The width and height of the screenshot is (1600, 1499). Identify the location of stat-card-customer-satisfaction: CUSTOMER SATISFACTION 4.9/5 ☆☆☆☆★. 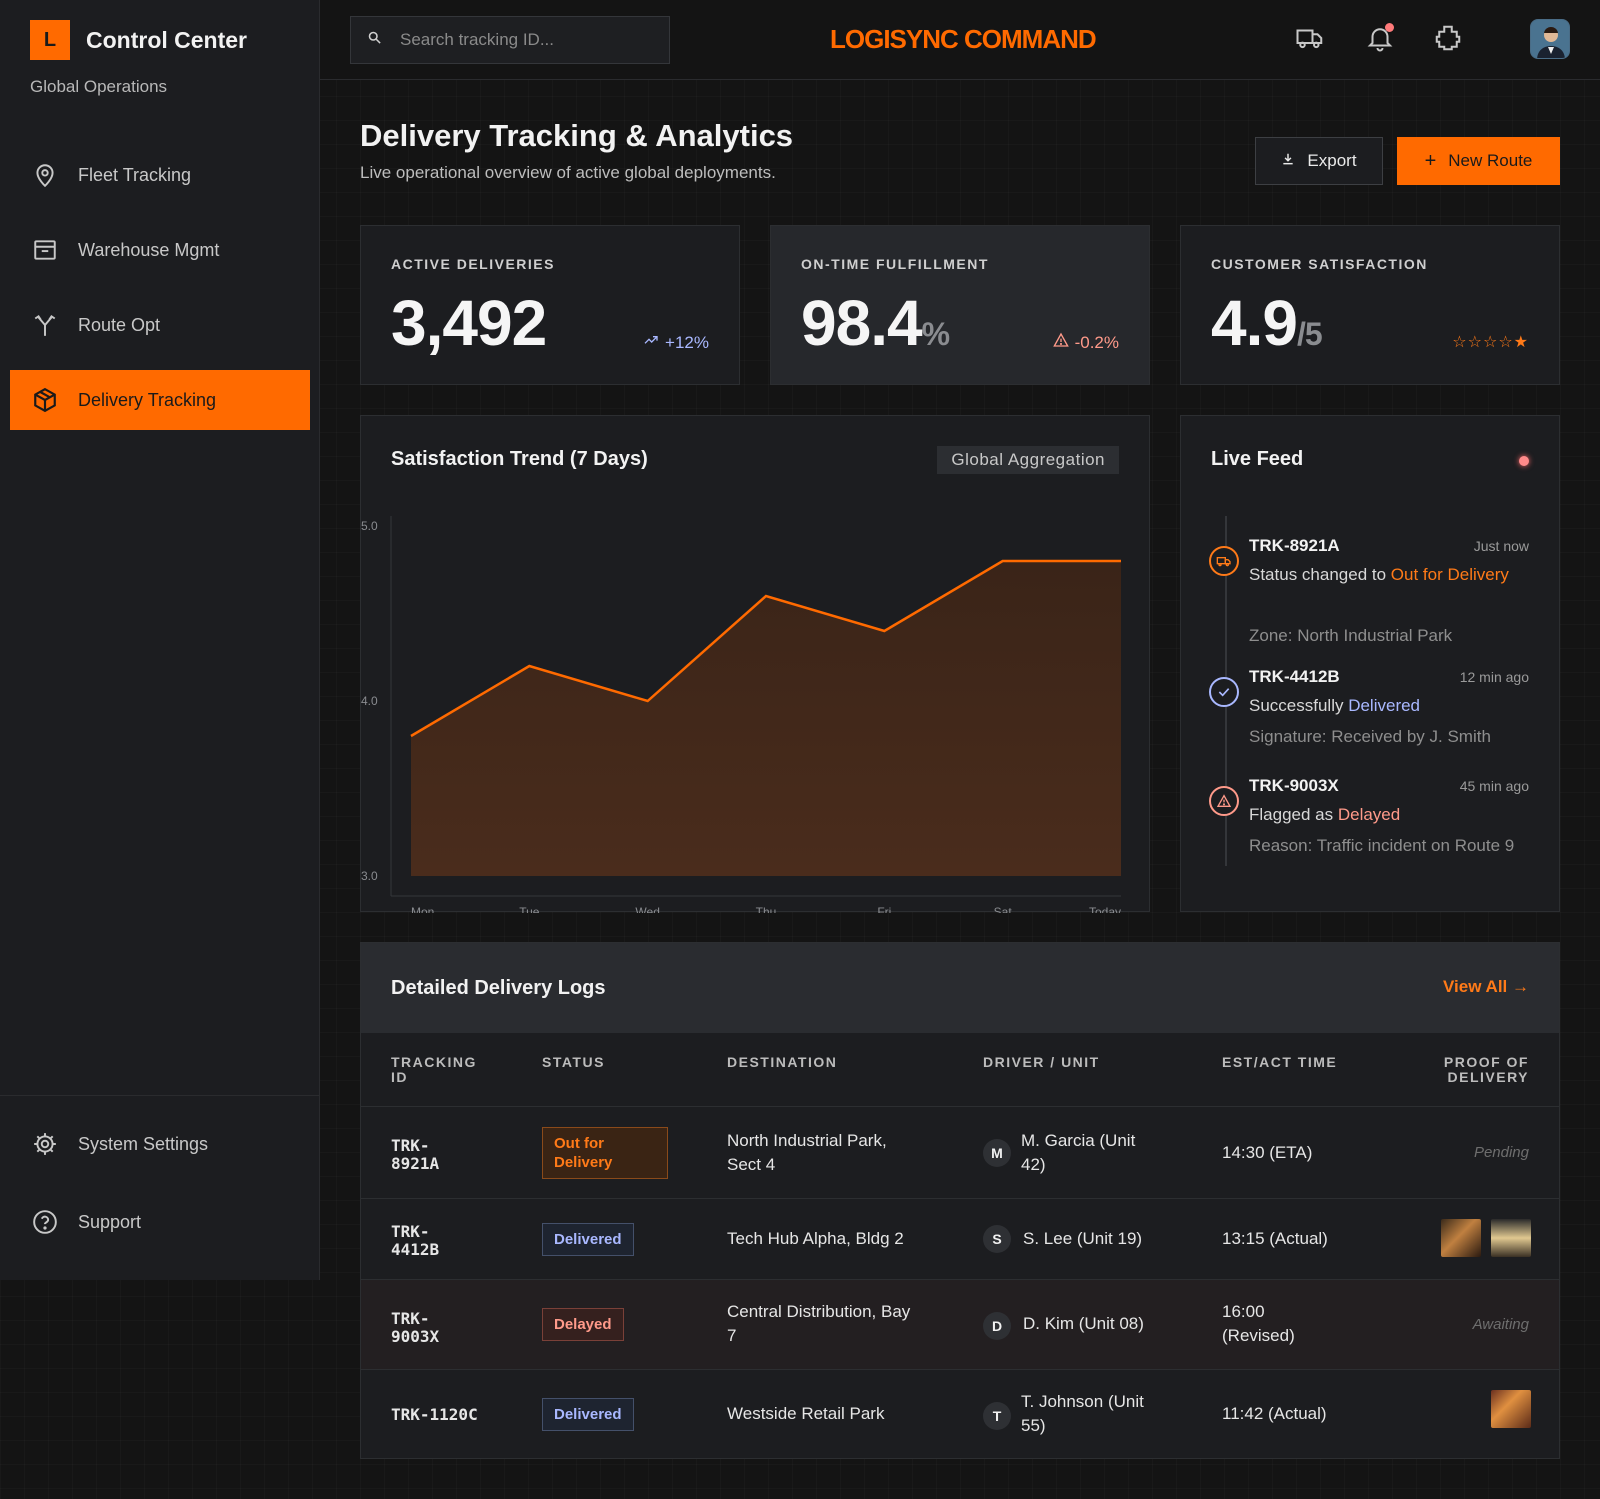
(1370, 305).